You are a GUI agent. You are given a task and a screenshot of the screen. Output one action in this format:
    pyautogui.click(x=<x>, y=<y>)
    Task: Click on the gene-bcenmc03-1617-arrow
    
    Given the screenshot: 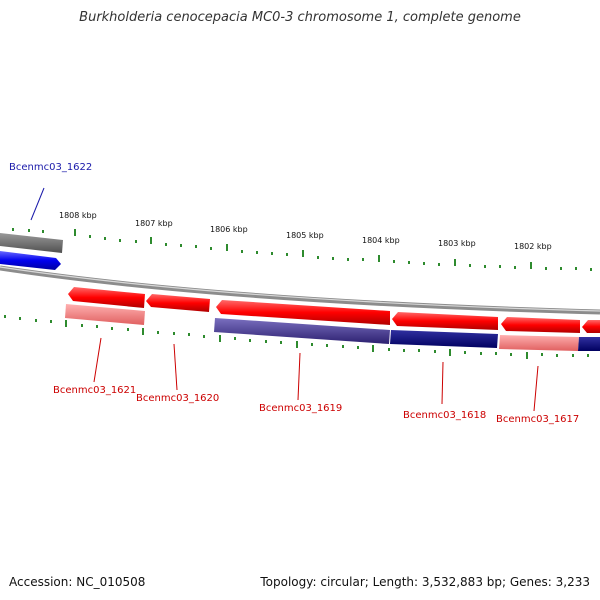 What is the action you would take?
    pyautogui.click(x=540, y=325)
    